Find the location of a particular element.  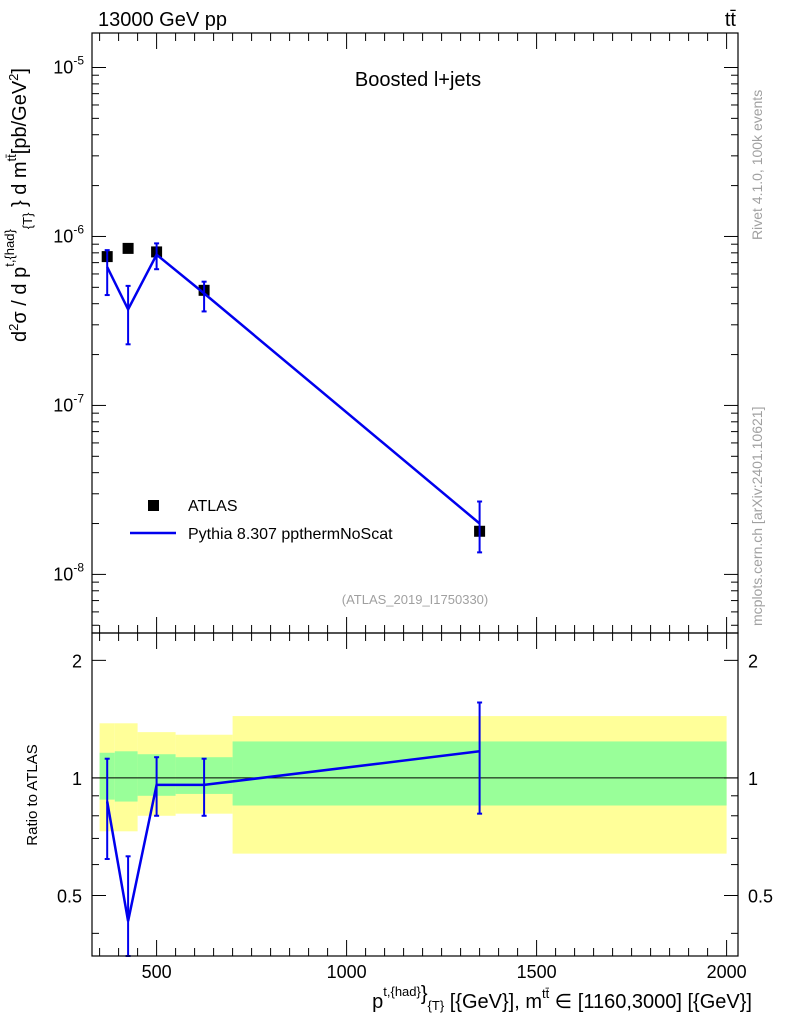

ratio-xtick-label: 1000 is located at coordinates (347, 972).